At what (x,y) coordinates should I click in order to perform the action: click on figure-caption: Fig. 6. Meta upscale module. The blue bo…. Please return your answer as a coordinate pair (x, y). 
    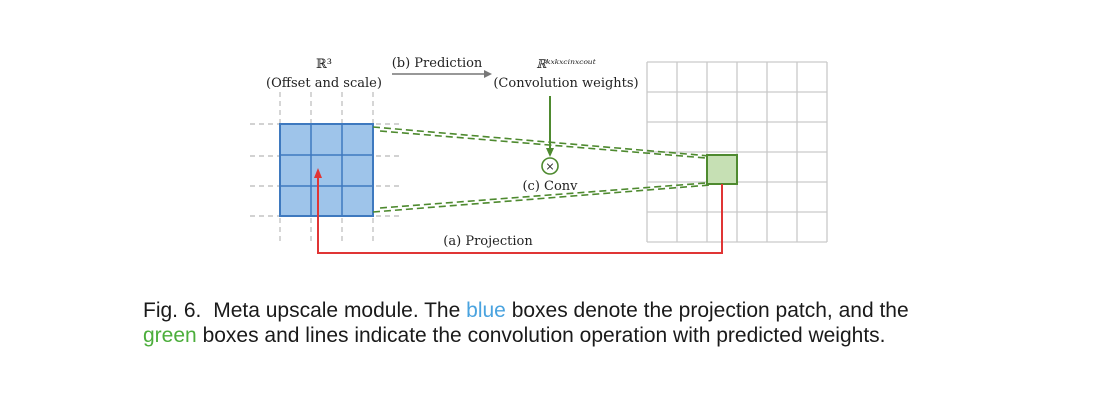
    Looking at the image, I should click on (553, 323).